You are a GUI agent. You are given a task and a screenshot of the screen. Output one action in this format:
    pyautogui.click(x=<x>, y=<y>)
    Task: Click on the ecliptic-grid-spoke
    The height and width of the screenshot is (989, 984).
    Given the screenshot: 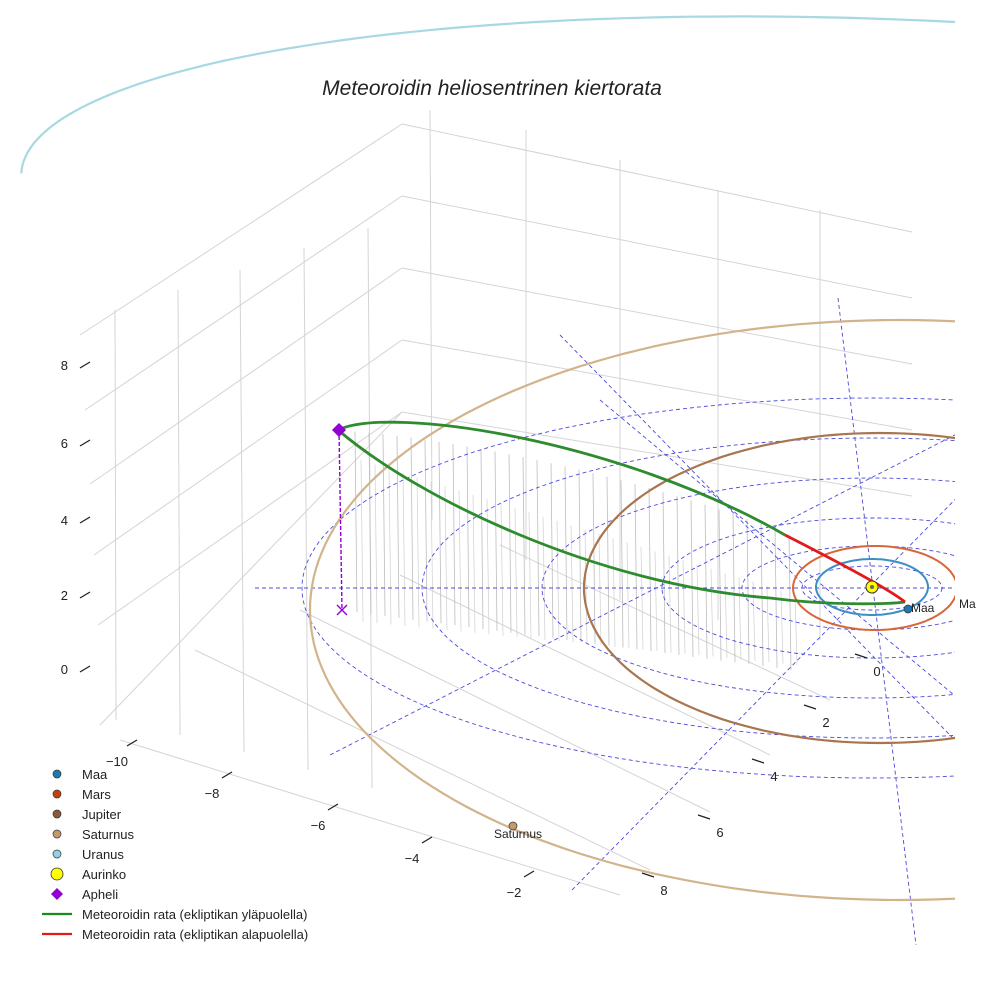 What is the action you would take?
    pyautogui.click(x=777, y=548)
    